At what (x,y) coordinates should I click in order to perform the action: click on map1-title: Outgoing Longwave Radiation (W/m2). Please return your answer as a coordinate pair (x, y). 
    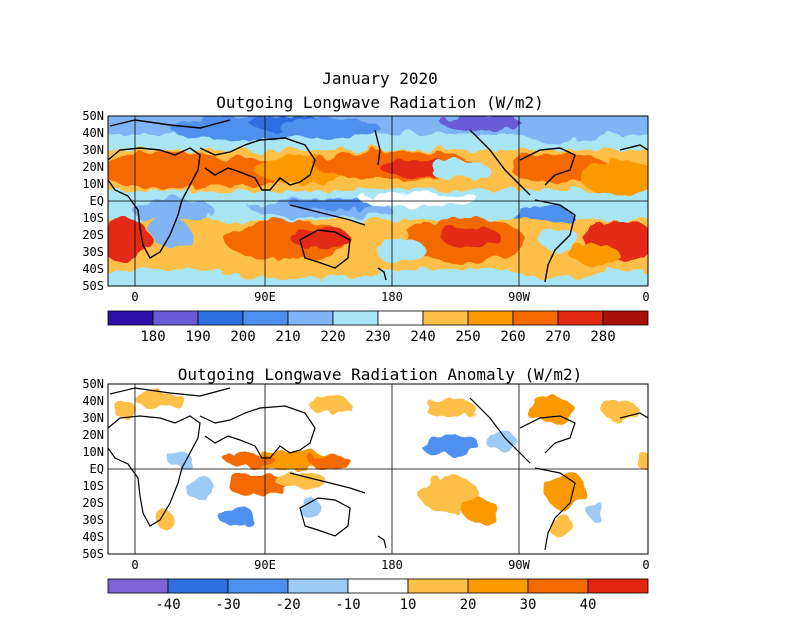
    Looking at the image, I should click on (380, 102).